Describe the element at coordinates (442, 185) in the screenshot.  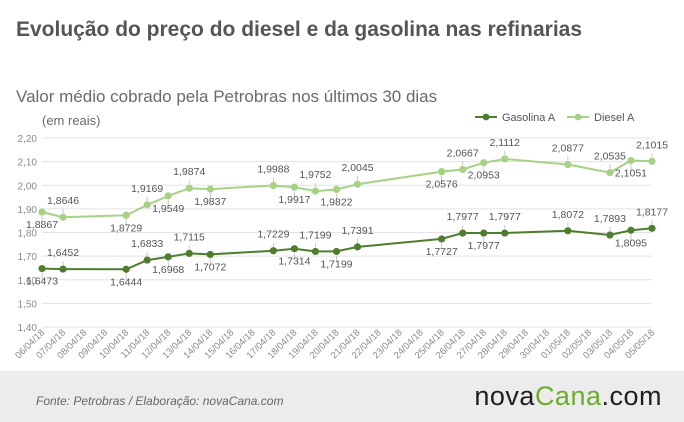
I see `data-label-diesel: 2,0576` at that location.